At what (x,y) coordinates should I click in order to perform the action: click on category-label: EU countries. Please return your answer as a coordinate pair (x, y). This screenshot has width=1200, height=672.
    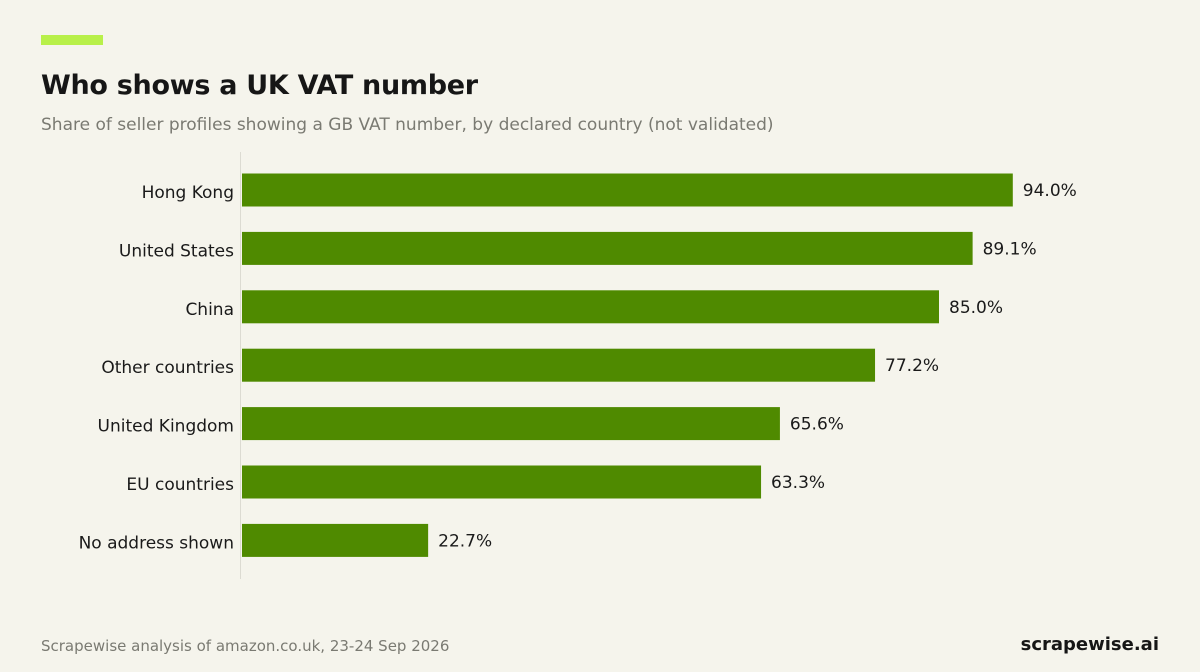
    Looking at the image, I should click on (180, 485).